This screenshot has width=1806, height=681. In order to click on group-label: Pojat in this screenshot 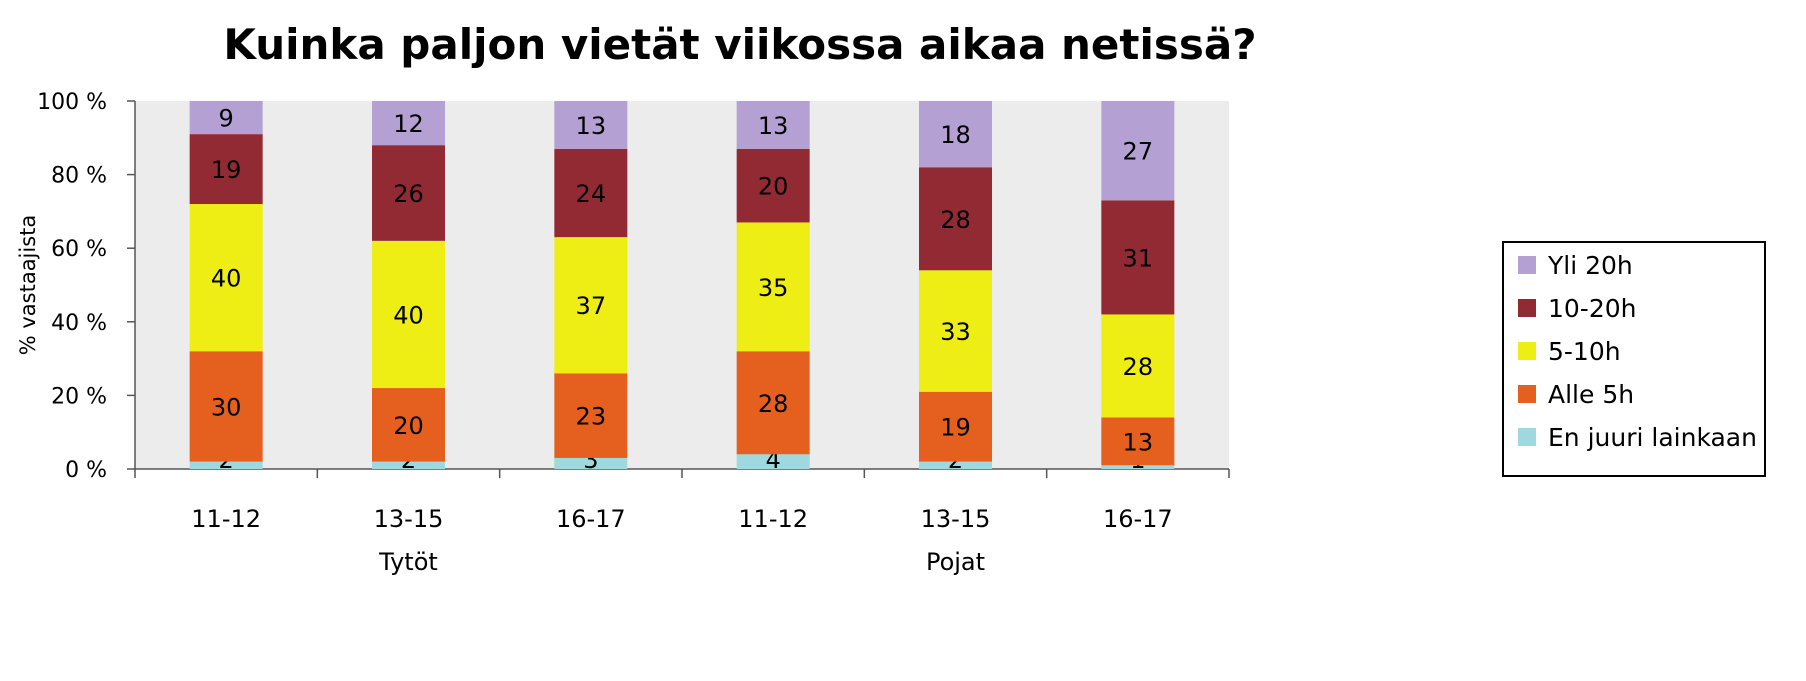, I will do `click(955, 562)`.